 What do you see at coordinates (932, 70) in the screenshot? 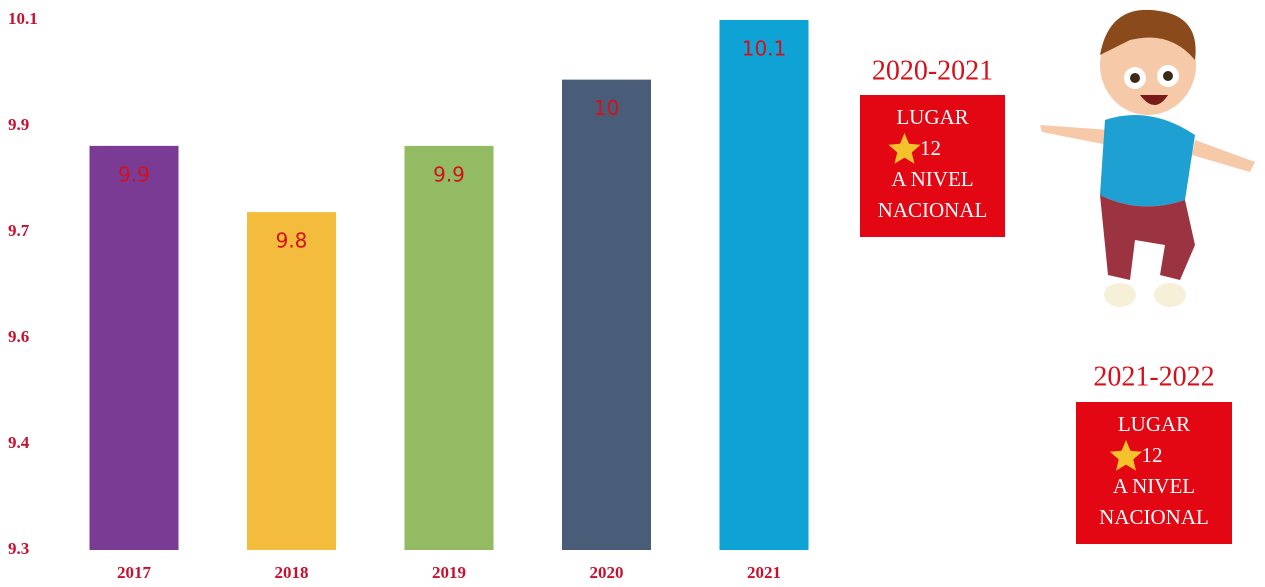
I see `period-label: 2020-2021` at bounding box center [932, 70].